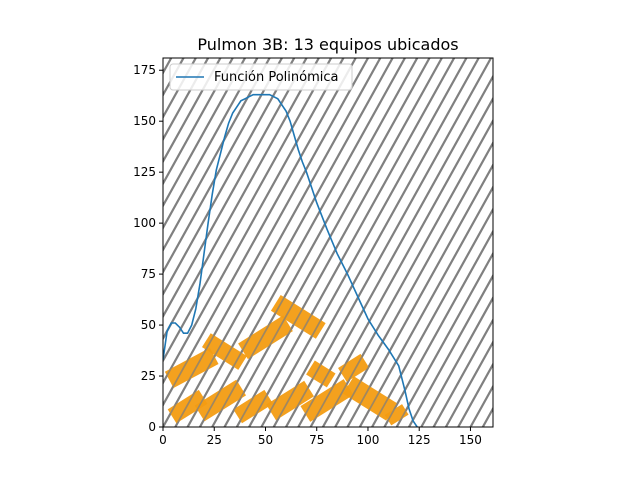  I want to click on y-tick-label: 50, so click(148, 325).